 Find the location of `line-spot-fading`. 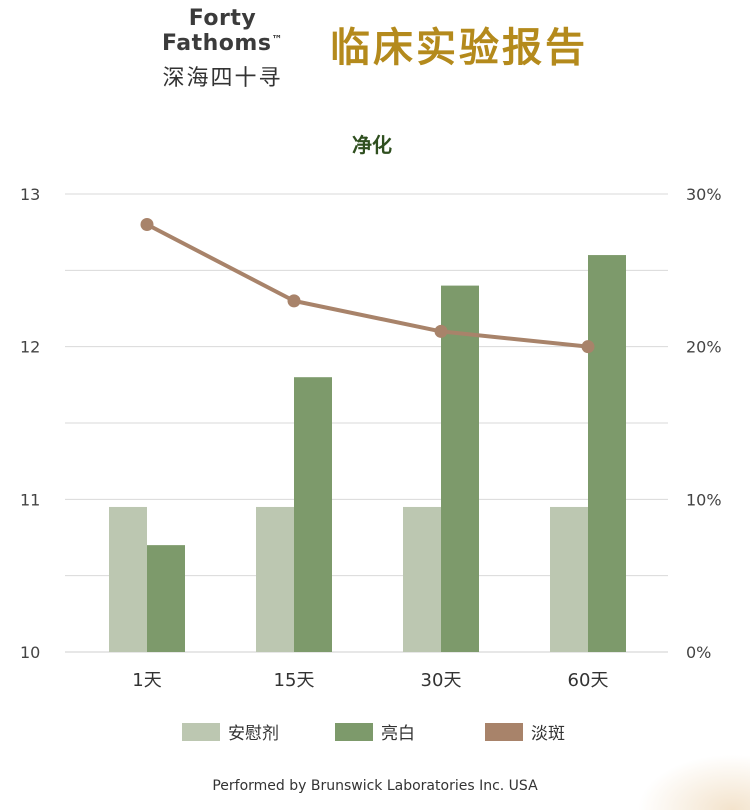

line-spot-fading is located at coordinates (367, 285).